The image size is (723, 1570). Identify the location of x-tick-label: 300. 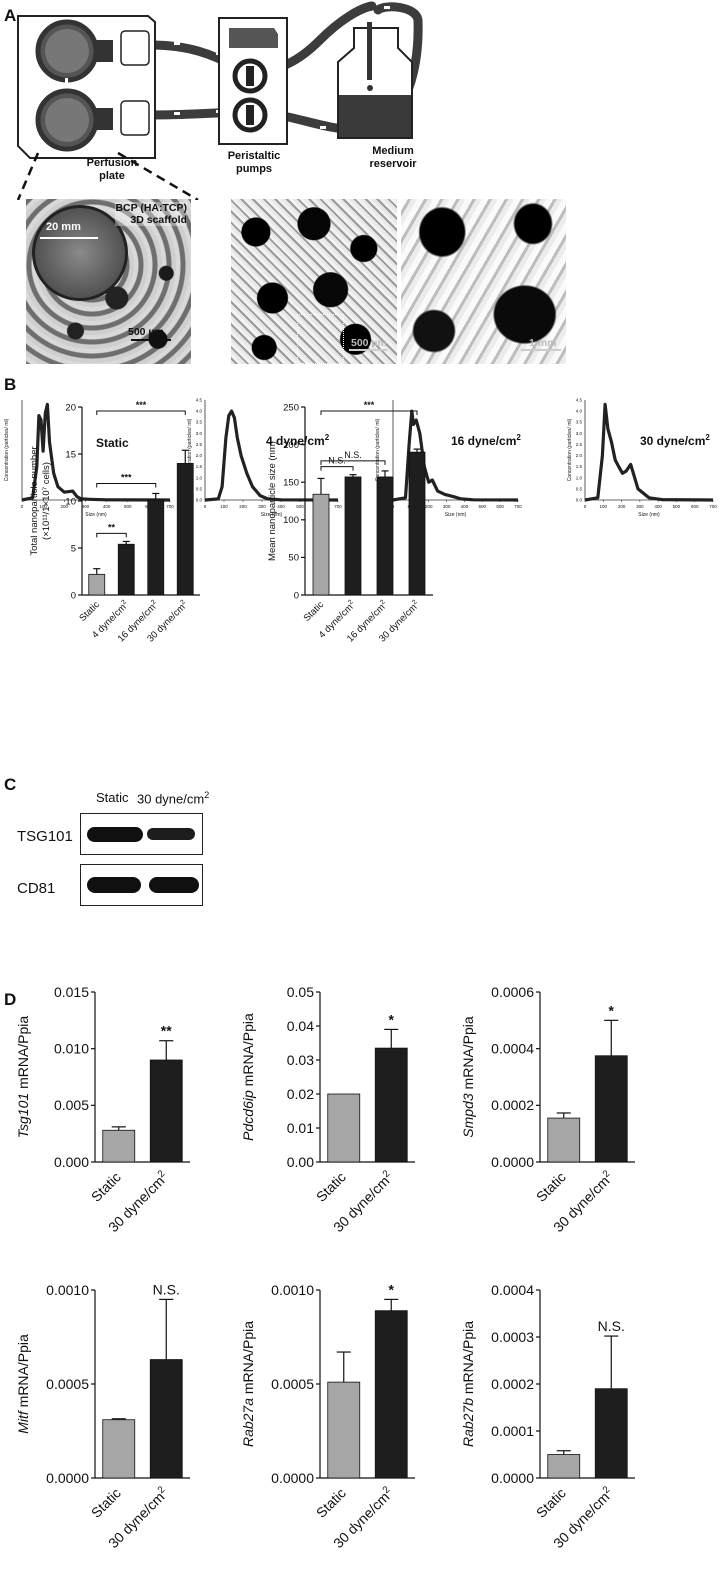
(262, 506).